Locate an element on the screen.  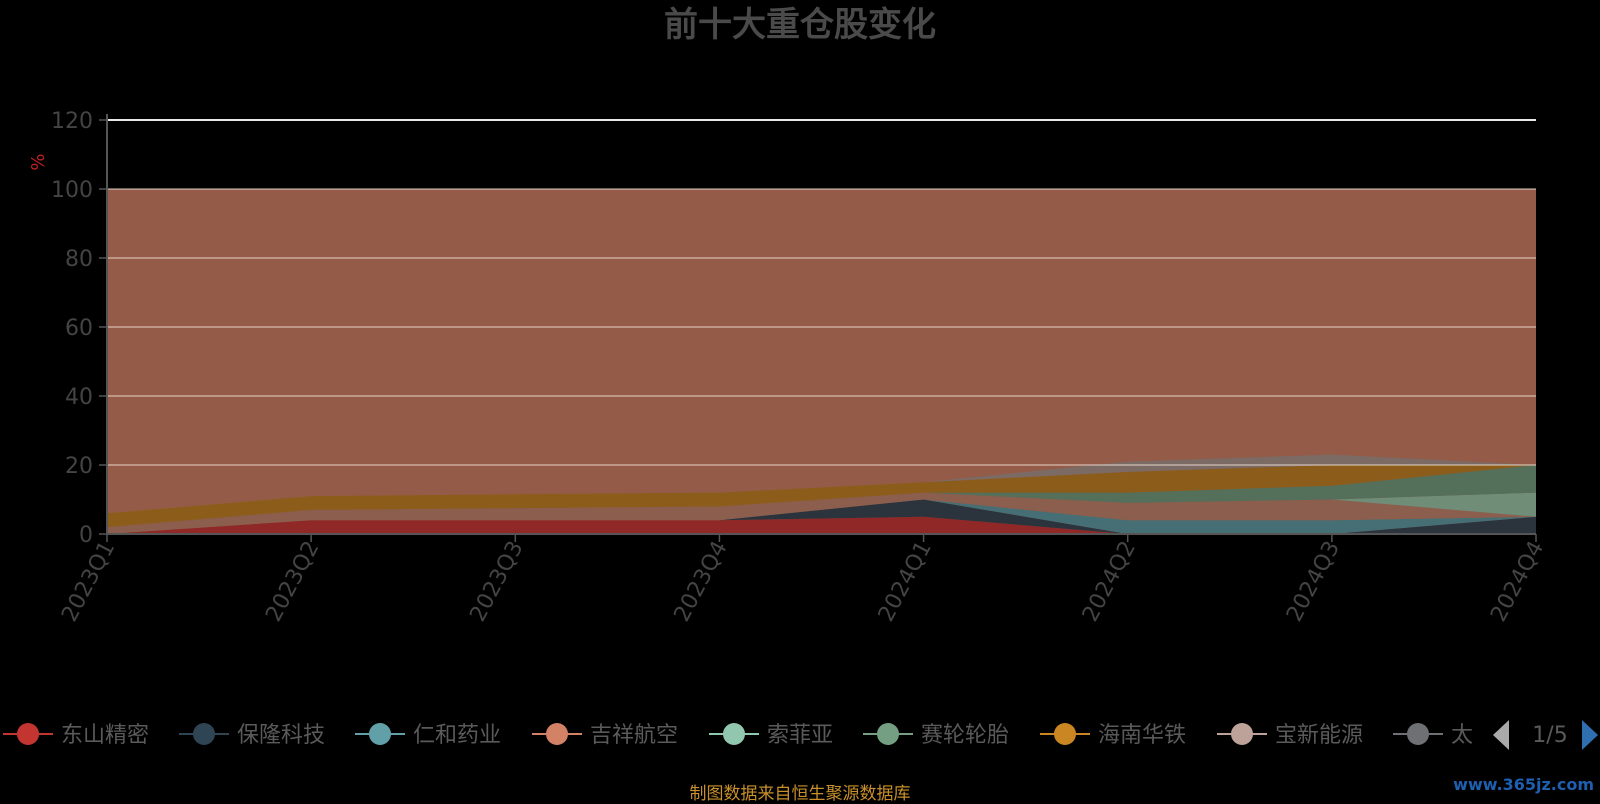
chart-title: 前十大重仓股变化 is located at coordinates (800, 25).